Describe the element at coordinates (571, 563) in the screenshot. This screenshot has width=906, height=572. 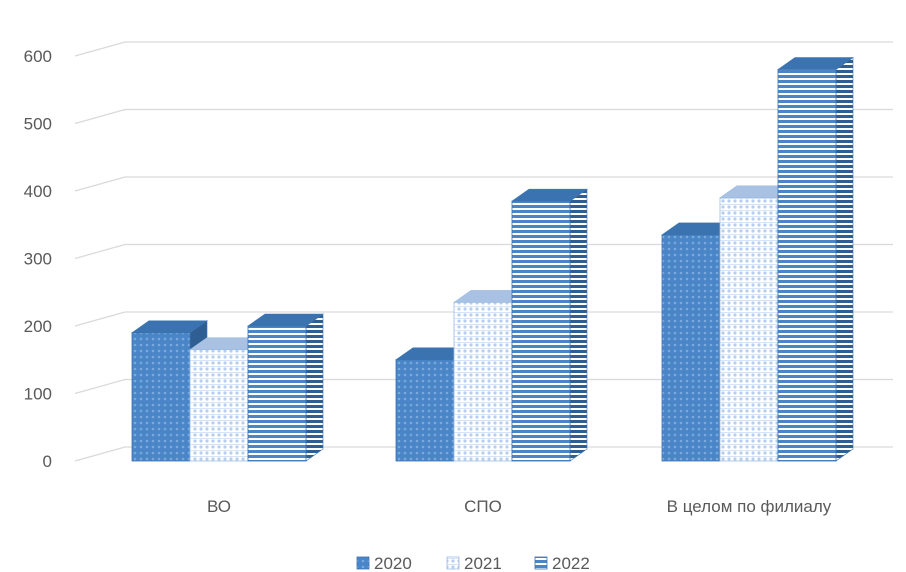
I see `legend-label-2022: 2022` at that location.